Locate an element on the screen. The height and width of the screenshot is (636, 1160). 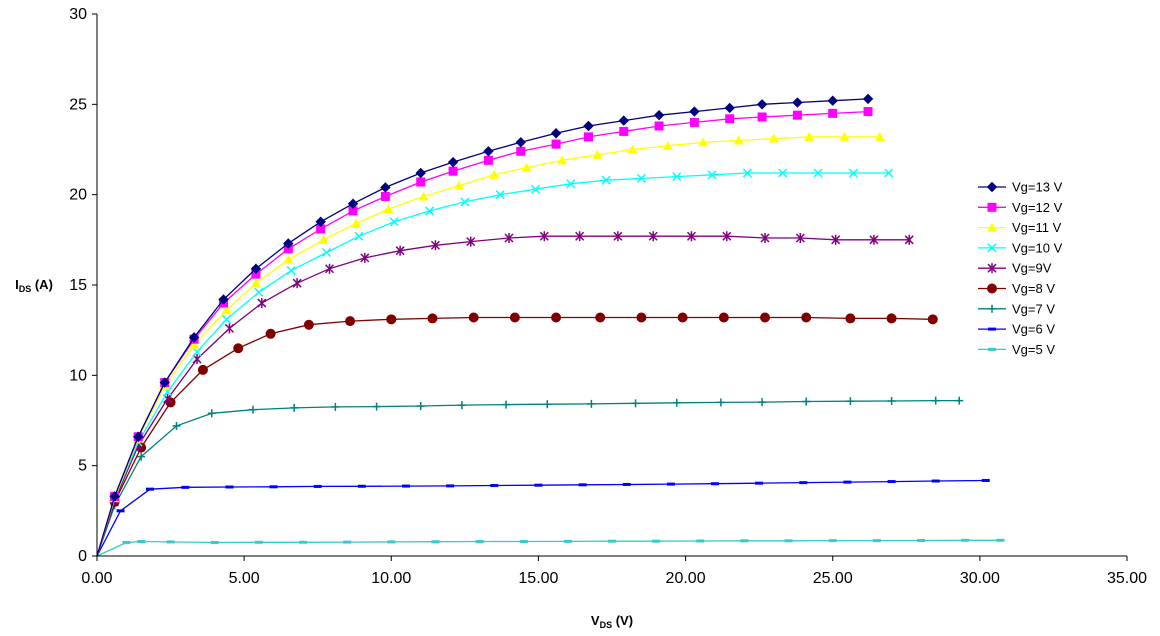
legend-label: Vg=11 V is located at coordinates (1037, 227).